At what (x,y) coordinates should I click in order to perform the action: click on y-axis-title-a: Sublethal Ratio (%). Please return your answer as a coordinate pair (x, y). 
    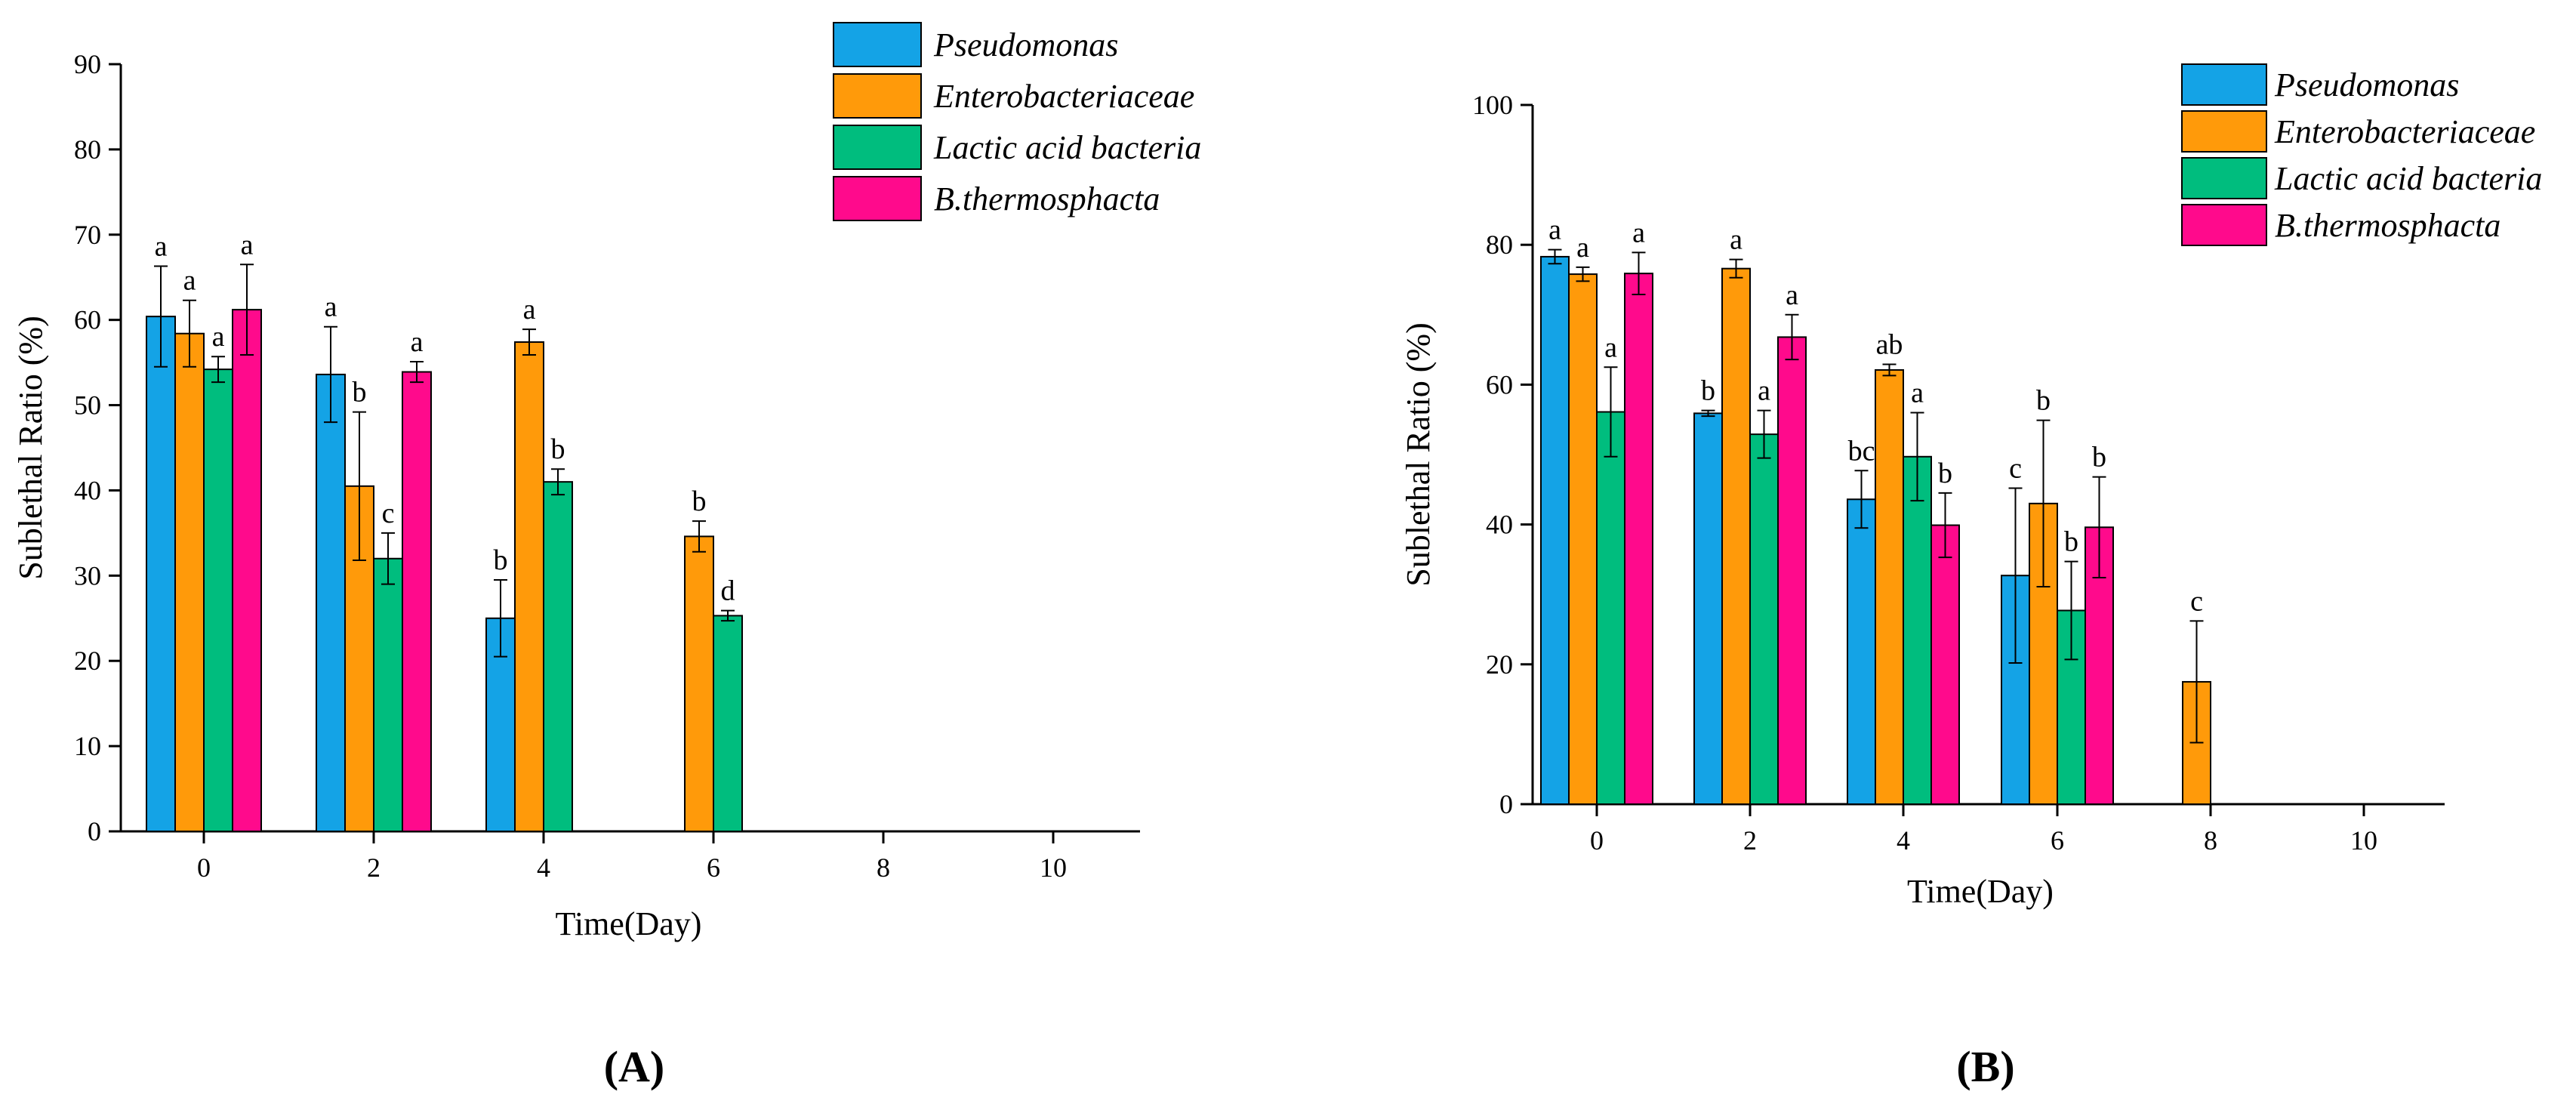
    Looking at the image, I should click on (30, 448).